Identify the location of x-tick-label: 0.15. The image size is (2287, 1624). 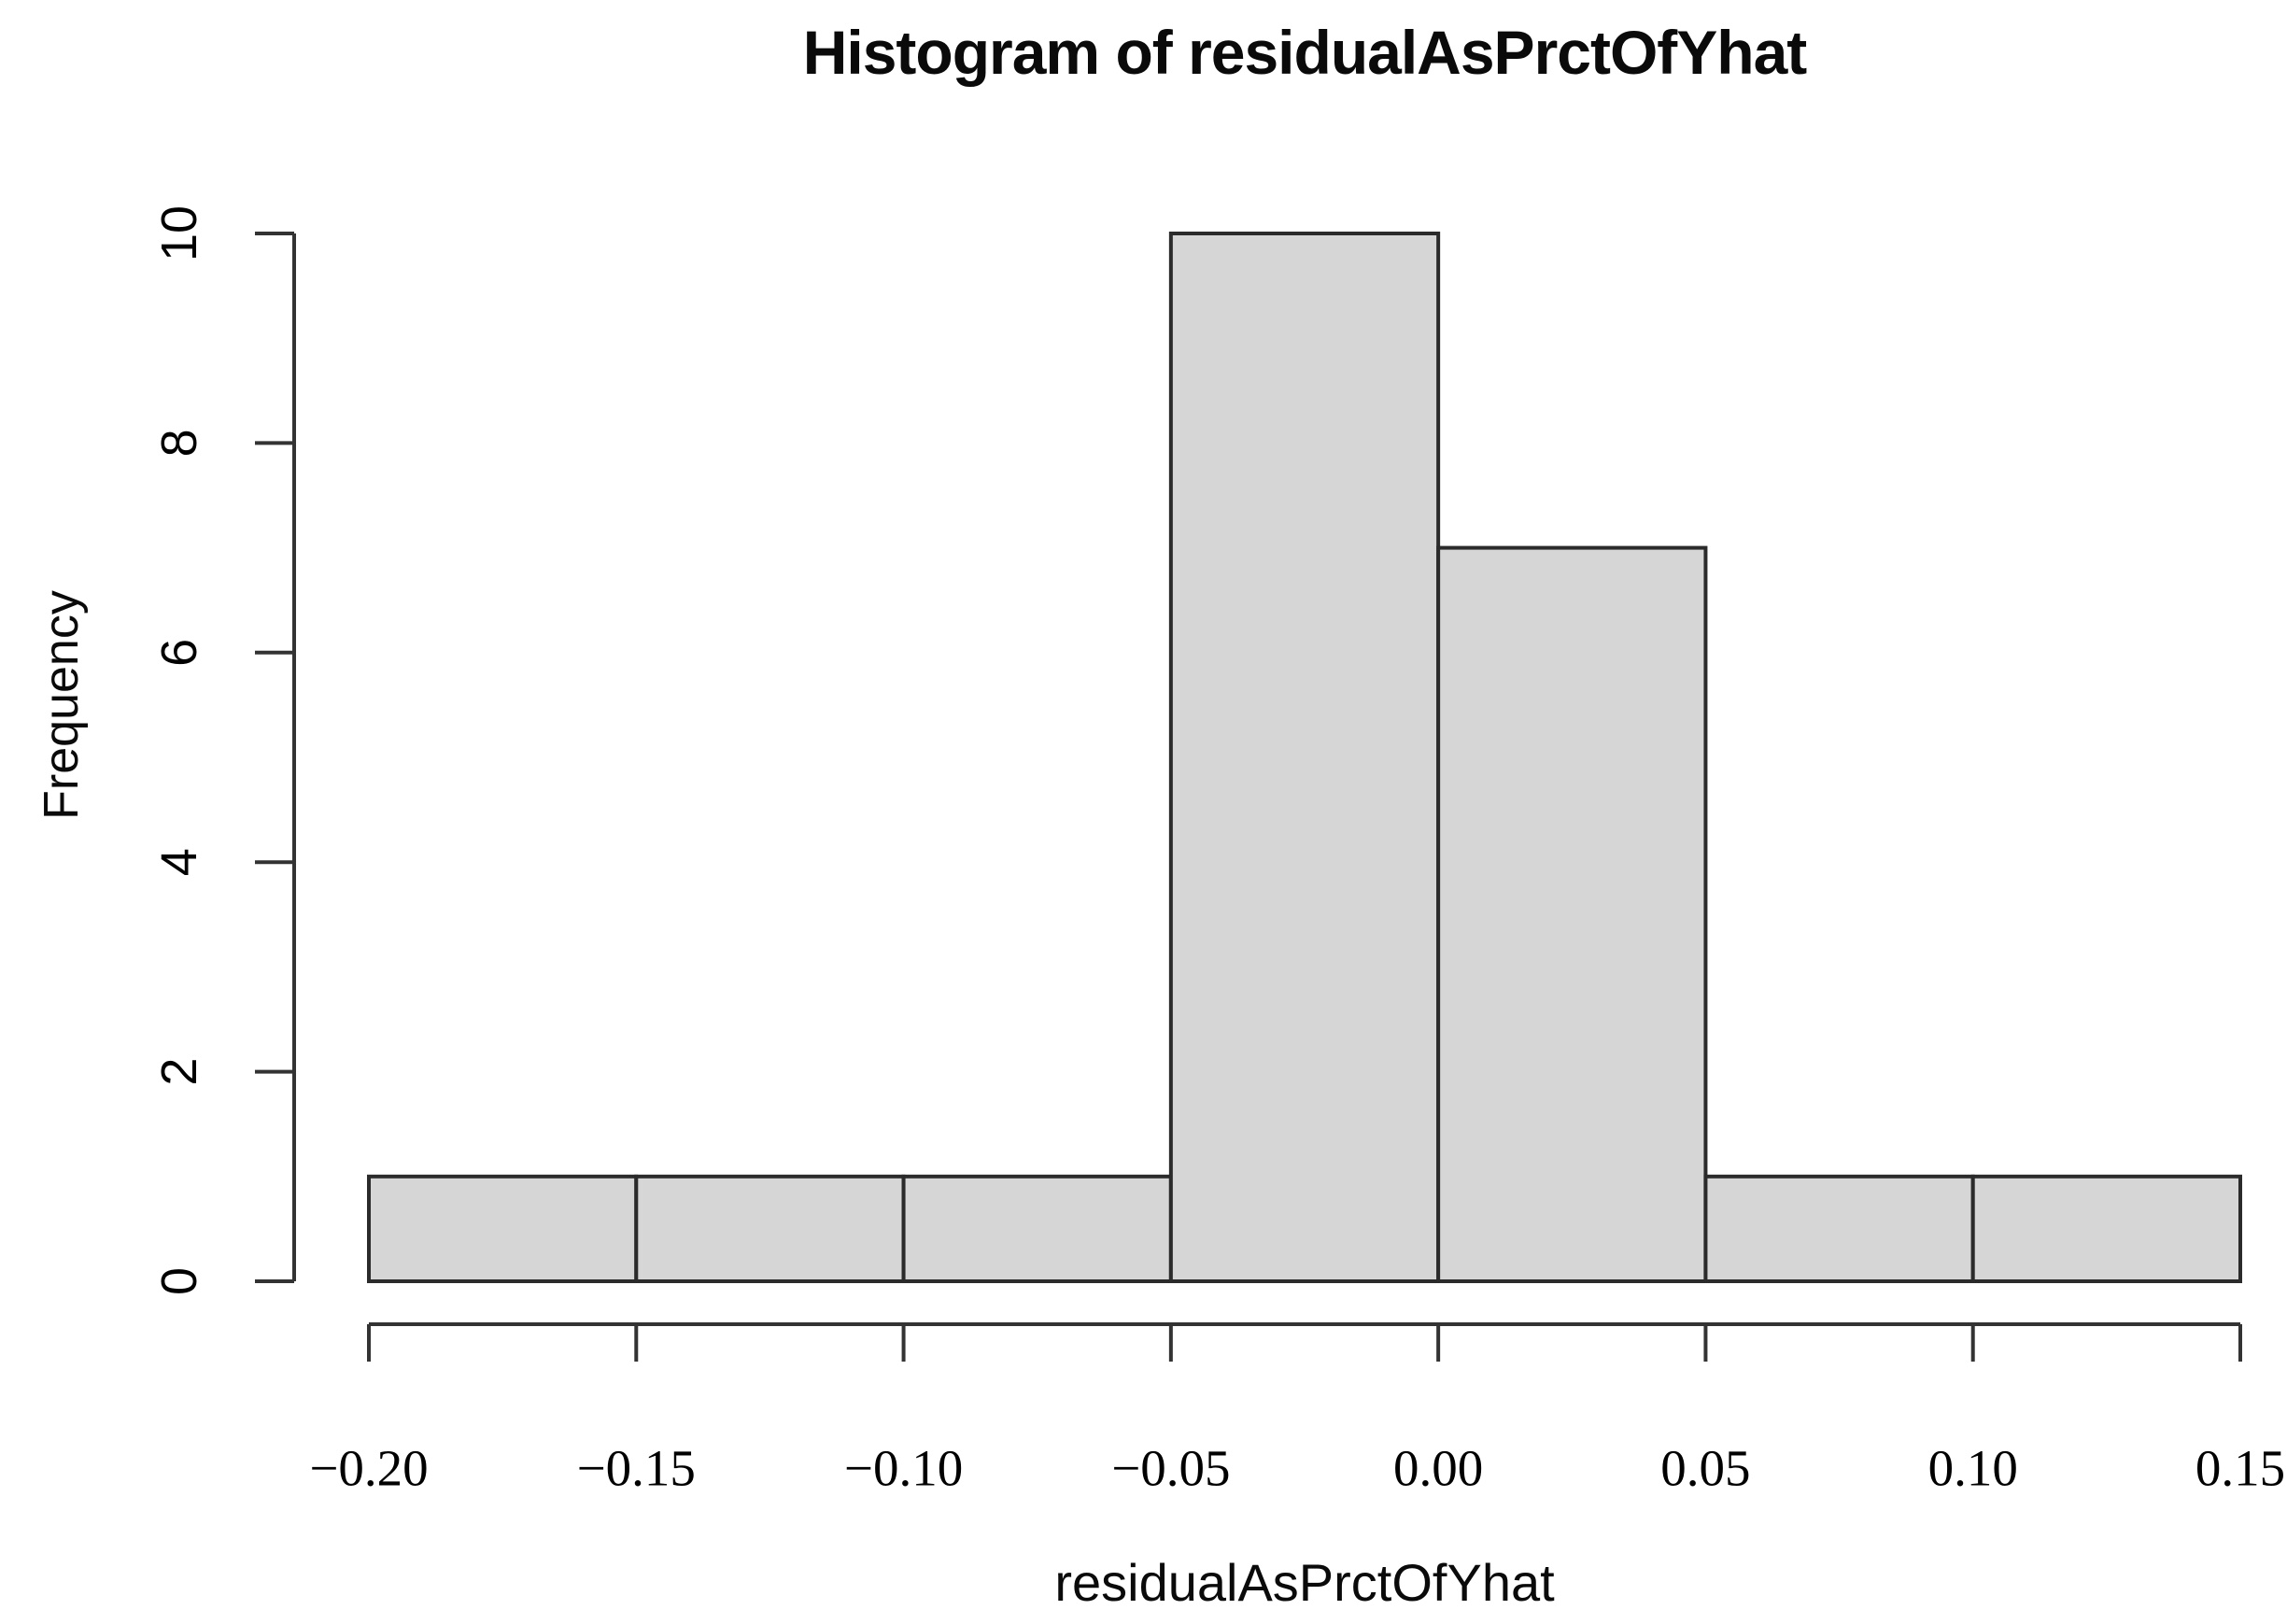
(2240, 1468).